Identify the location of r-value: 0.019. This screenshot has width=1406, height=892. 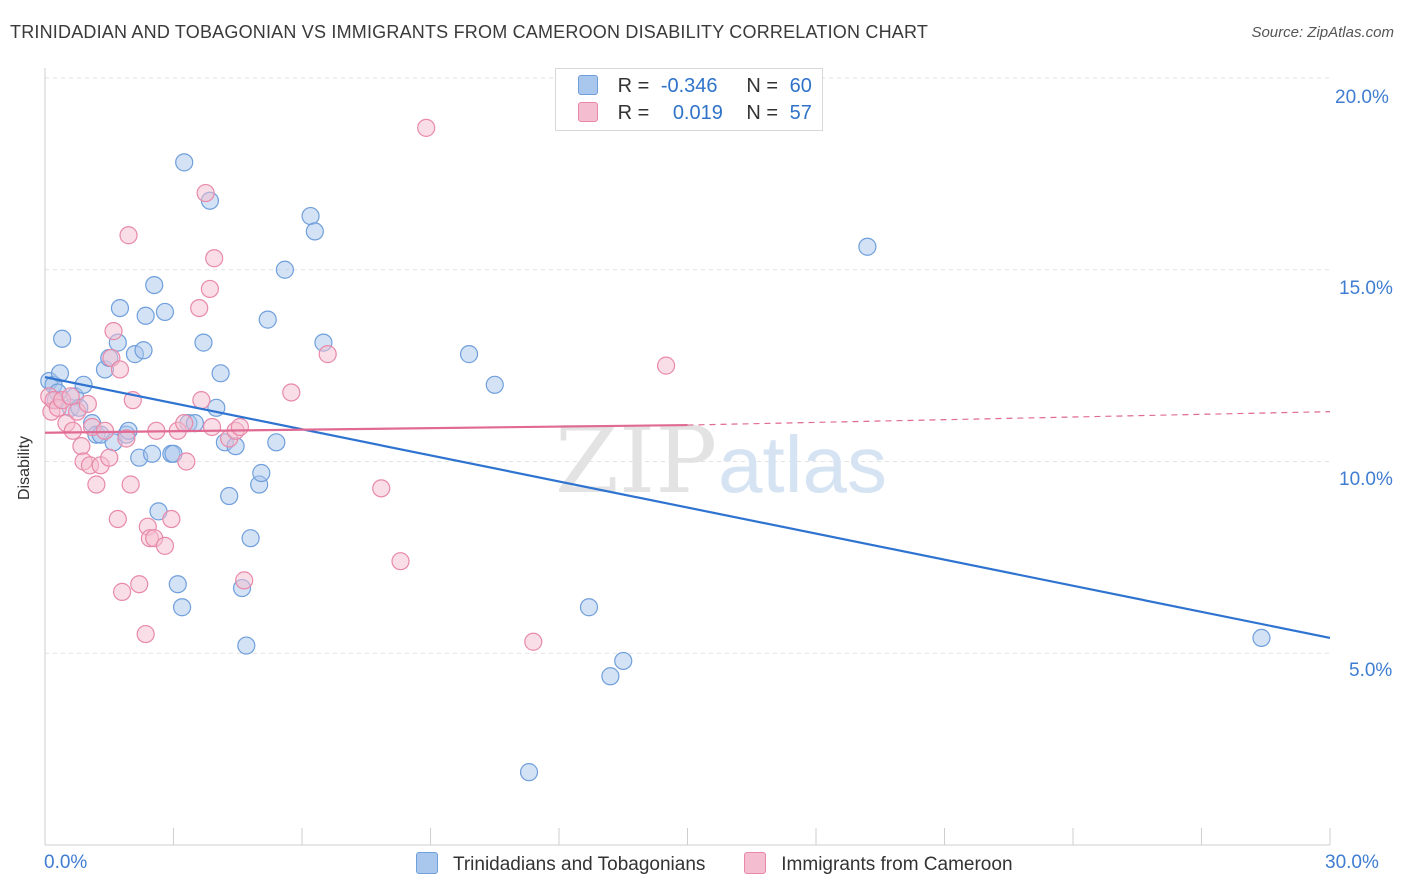
(697, 113).